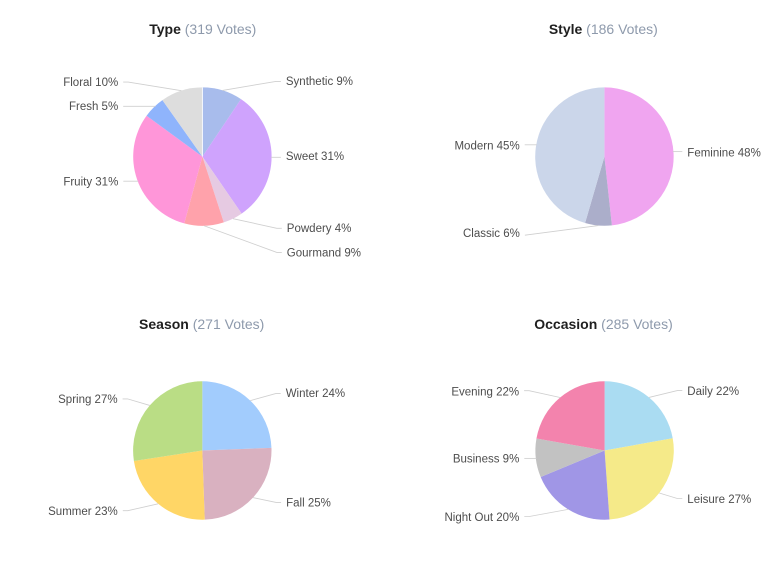 Image resolution: width=784 pixels, height=585 pixels. Describe the element at coordinates (603, 29) in the screenshot. I see `svg-text: Style (186 Votes)` at that location.